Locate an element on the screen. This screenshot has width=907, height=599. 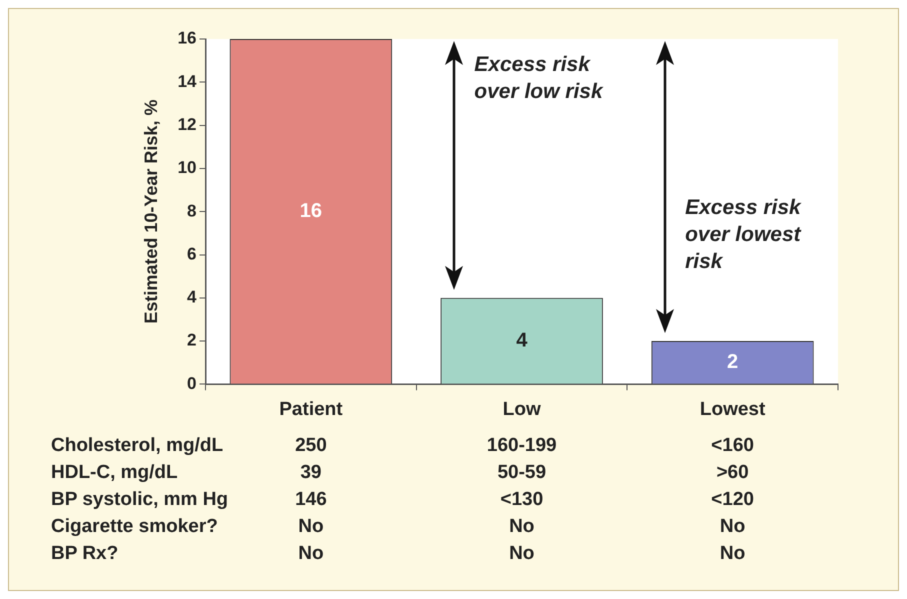
text: BP Rx? is located at coordinates (84, 554).